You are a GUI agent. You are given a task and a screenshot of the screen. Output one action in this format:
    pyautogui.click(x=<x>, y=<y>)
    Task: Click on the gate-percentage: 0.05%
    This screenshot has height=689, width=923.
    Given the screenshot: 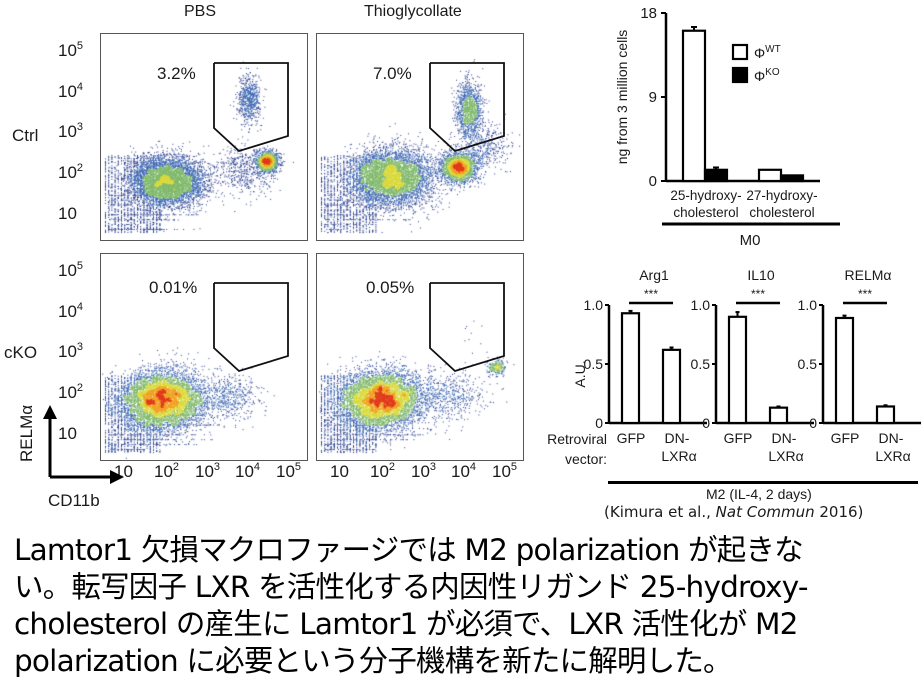 What is the action you would take?
    pyautogui.click(x=390, y=287)
    